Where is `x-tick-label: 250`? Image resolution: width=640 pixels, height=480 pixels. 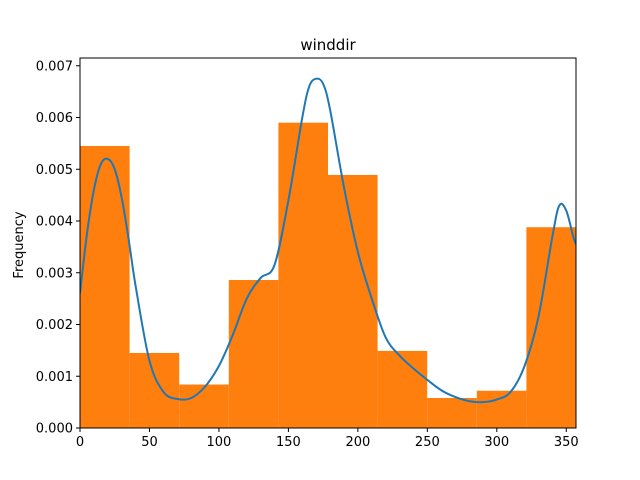
x-tick-label: 250 is located at coordinates (427, 442).